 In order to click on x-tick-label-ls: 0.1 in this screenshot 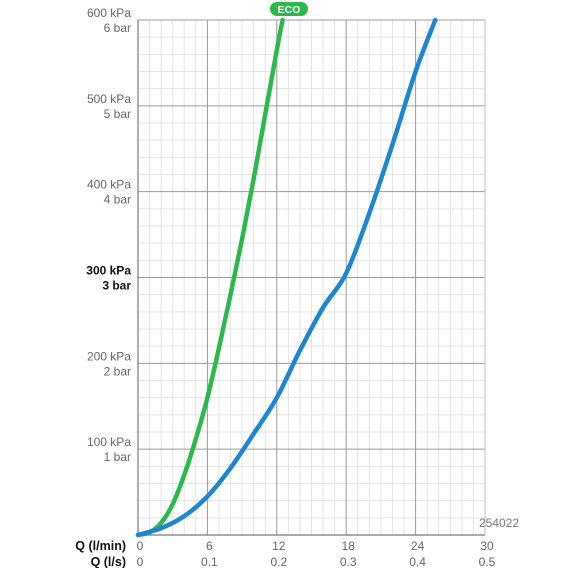, I will do `click(209, 561)`.